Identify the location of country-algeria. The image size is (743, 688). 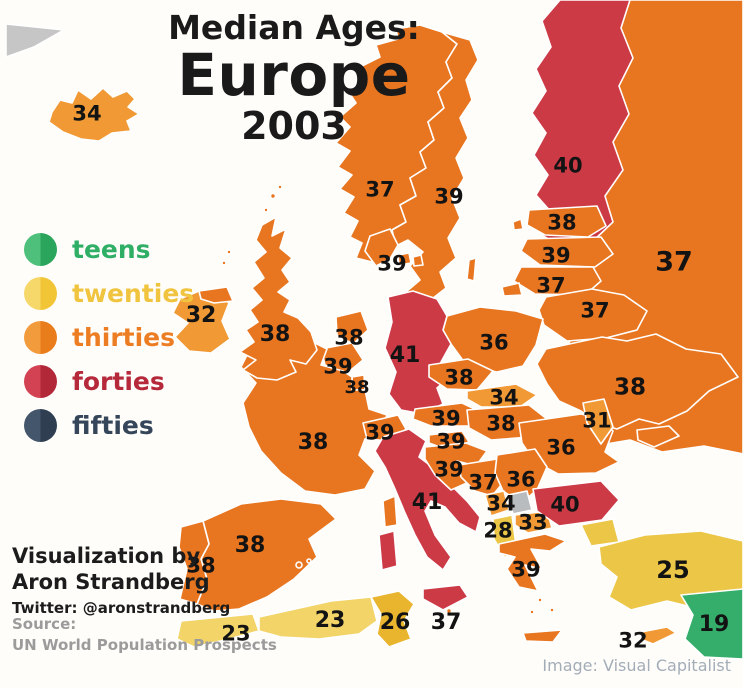
(318, 618).